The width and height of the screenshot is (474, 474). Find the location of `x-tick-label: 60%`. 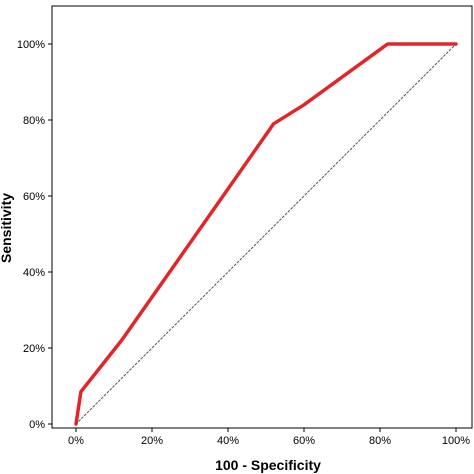

x-tick-label: 60% is located at coordinates (304, 441).